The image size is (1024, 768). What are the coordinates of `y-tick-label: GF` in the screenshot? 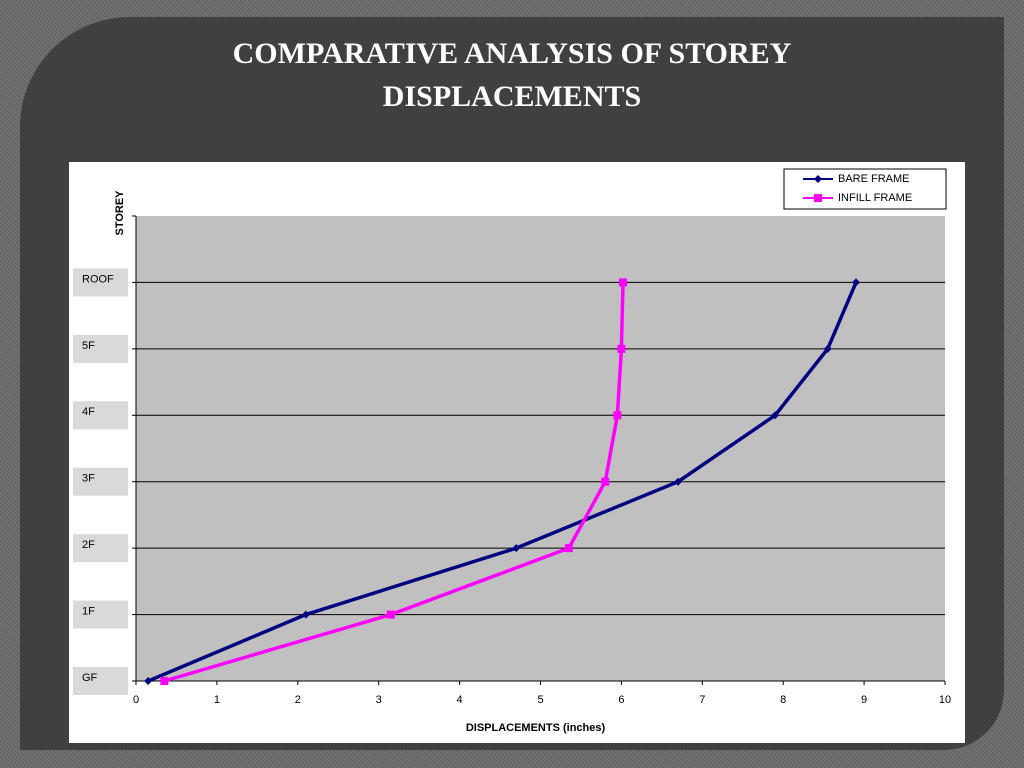 It's located at (90, 678).